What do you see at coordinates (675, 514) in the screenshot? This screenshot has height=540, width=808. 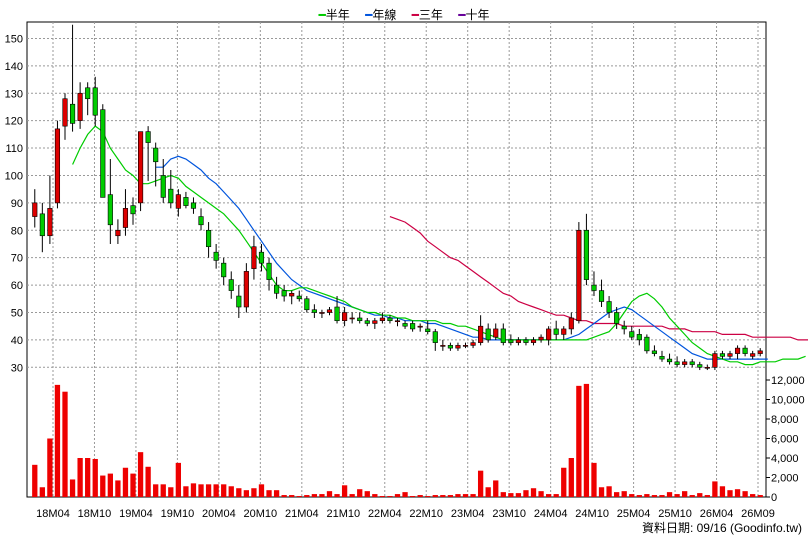 I see `time-tick-label: 25M10` at bounding box center [675, 514].